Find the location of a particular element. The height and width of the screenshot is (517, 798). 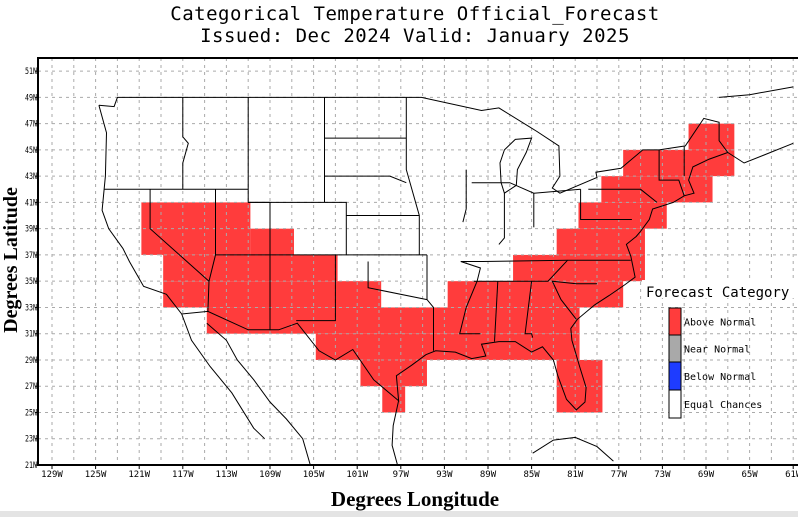

x-tick-label: 97W is located at coordinates (401, 475).